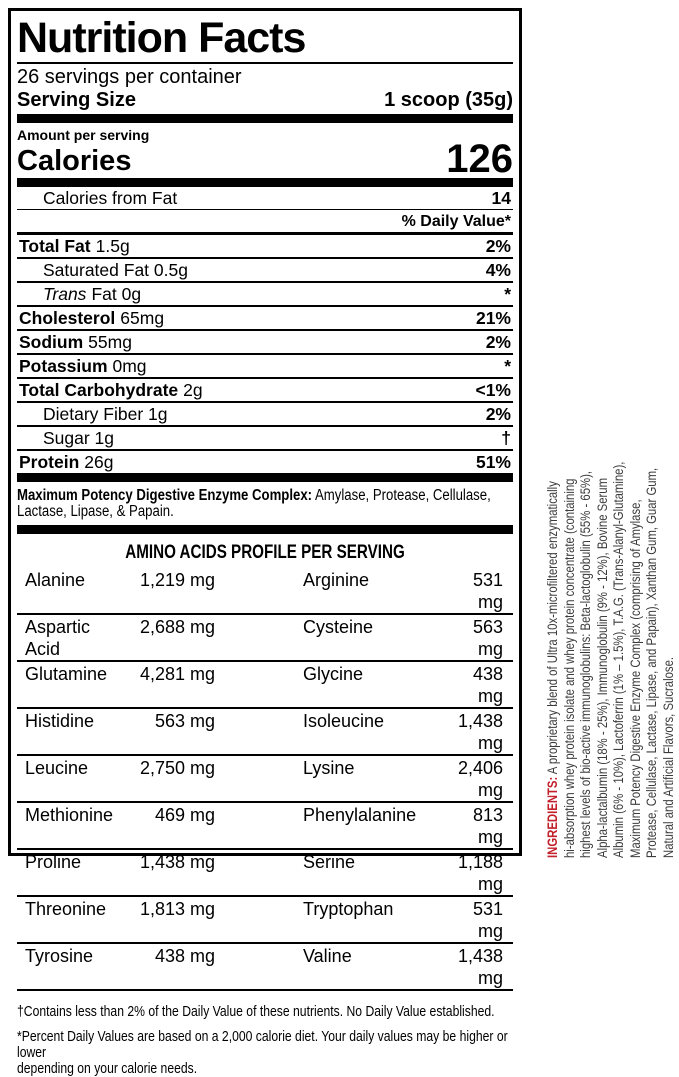 The width and height of the screenshot is (679, 1077). What do you see at coordinates (76, 100) in the screenshot?
I see `serving-size-label: Serving Size` at bounding box center [76, 100].